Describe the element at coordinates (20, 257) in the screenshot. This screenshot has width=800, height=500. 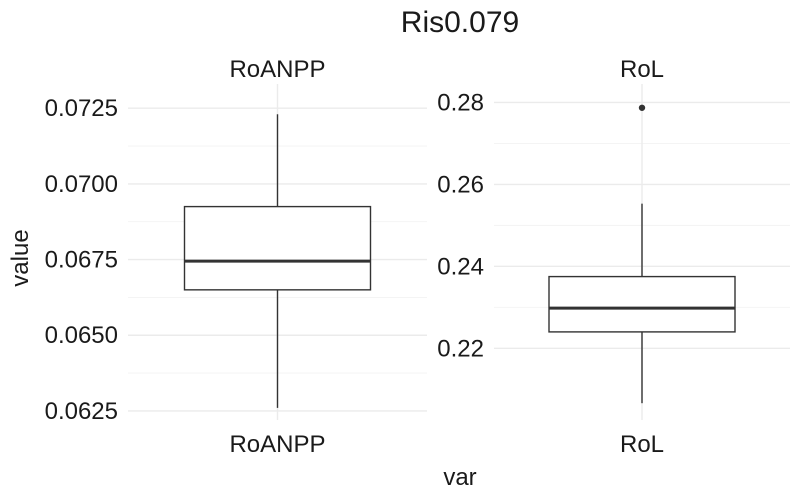
I see `y-axis-label: value` at that location.